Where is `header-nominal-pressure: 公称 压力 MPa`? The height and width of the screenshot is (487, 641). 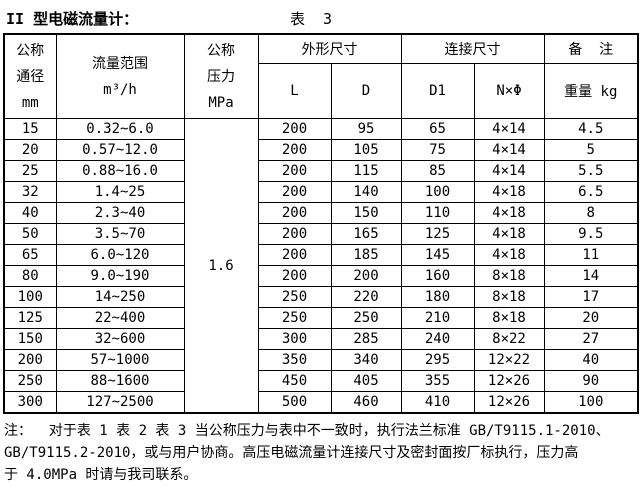 header-nominal-pressure: 公称 压力 MPa is located at coordinates (221, 76).